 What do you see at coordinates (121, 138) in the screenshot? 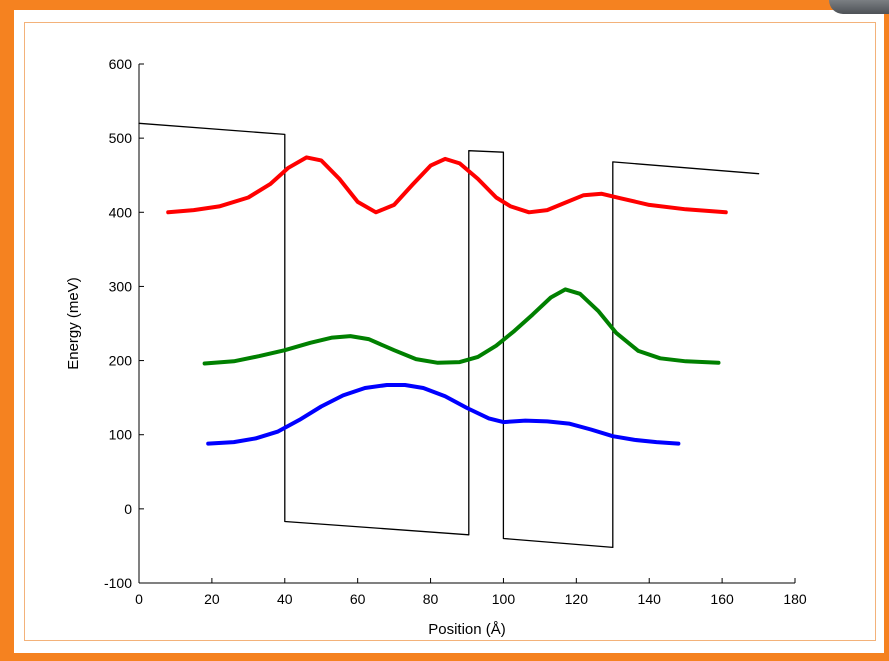
I see `y-tick-label: 500` at bounding box center [121, 138].